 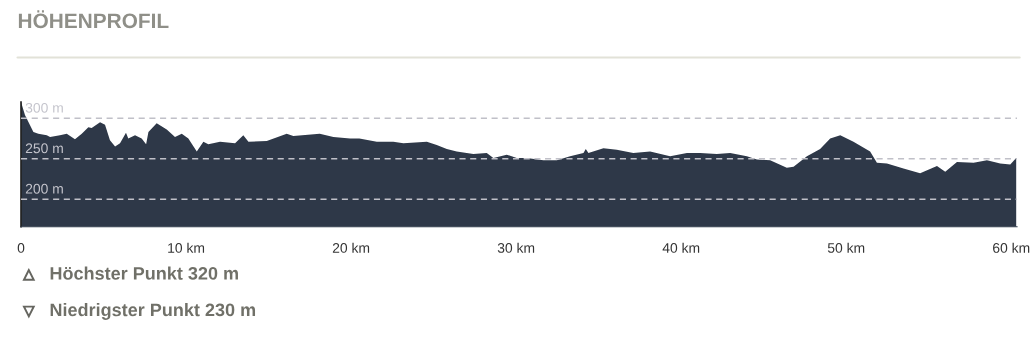 What do you see at coordinates (144, 273) in the screenshot?
I see `text: Höchster Punkt 320 m` at bounding box center [144, 273].